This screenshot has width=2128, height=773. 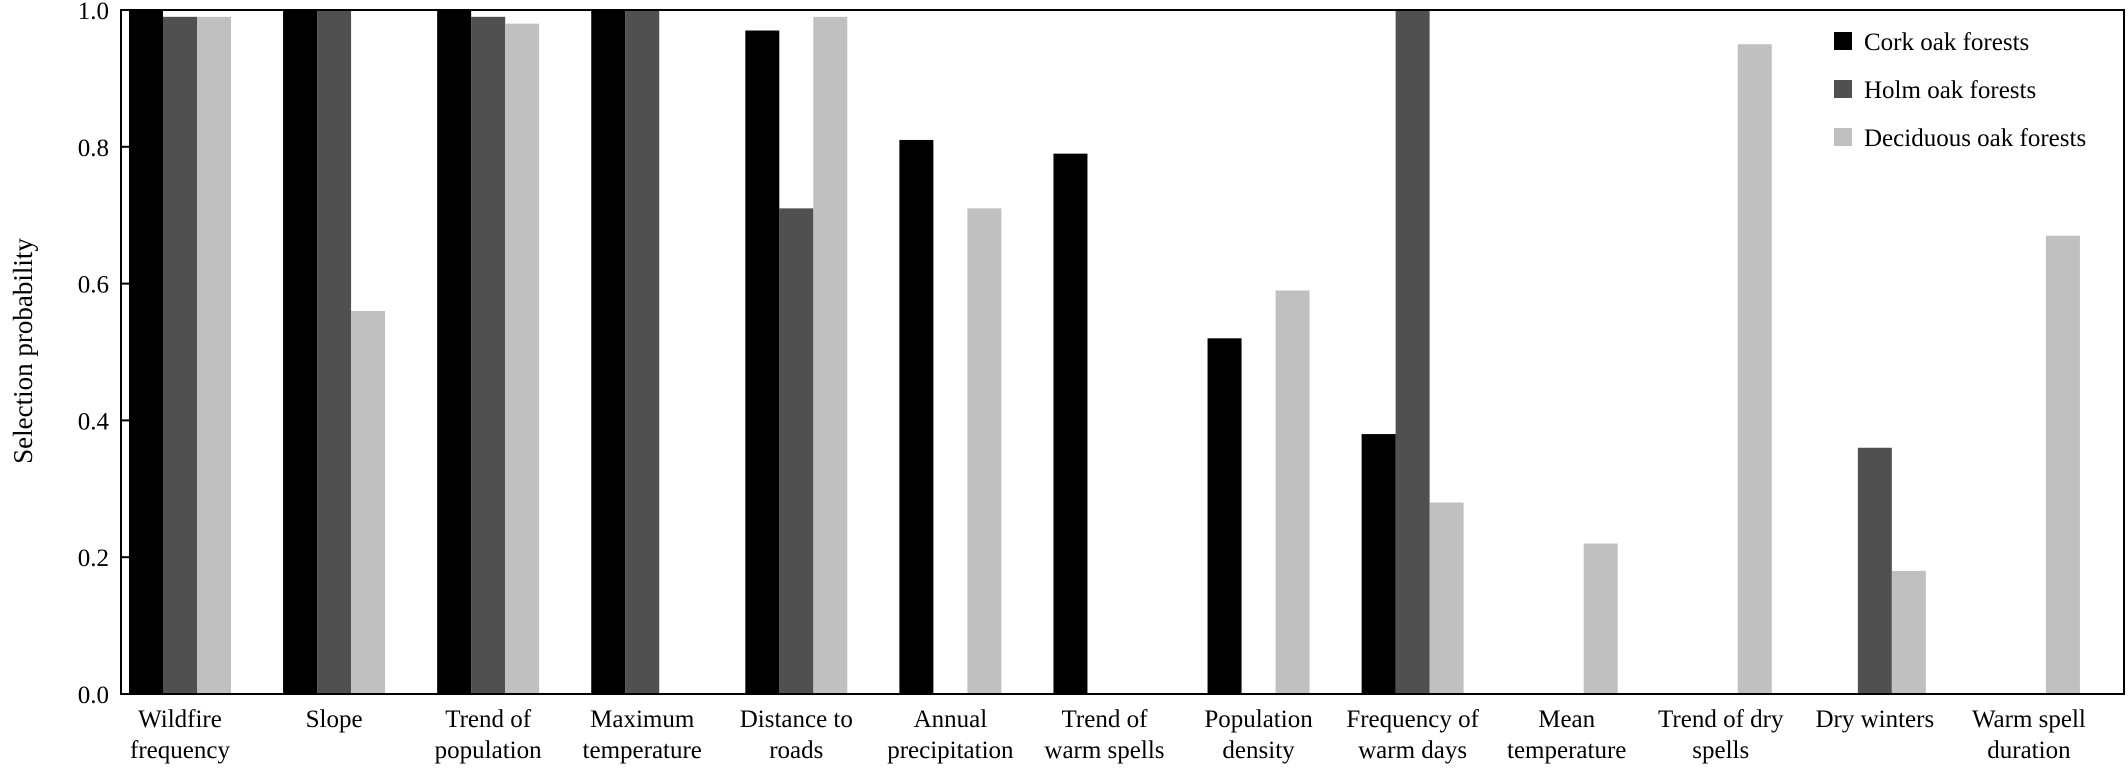 I want to click on x-category-label: Annual precipitation, so click(x=950, y=735).